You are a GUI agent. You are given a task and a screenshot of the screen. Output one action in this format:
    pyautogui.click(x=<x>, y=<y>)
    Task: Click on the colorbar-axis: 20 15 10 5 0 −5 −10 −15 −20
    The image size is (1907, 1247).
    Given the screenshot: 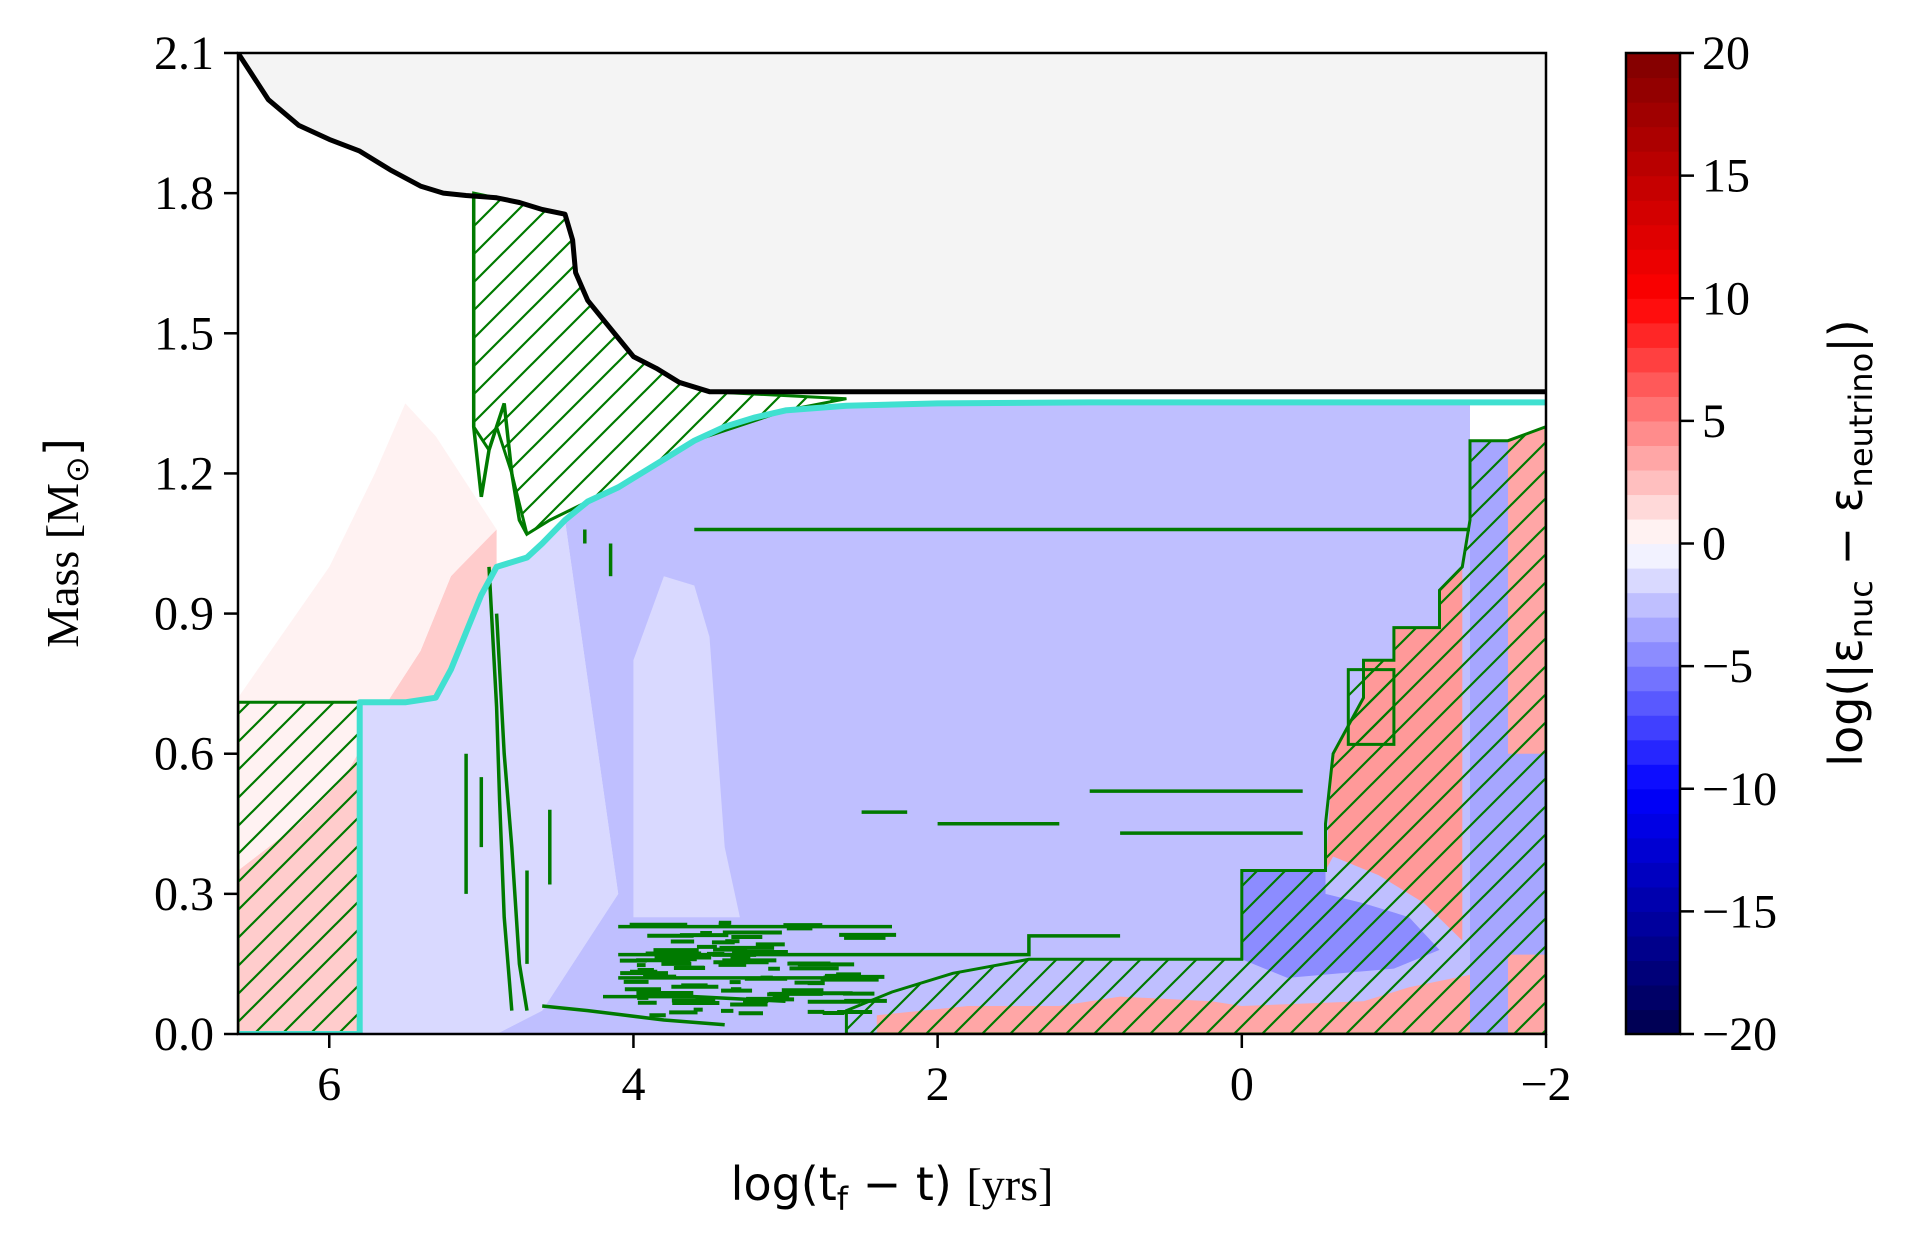 What is the action you would take?
    pyautogui.click(x=1728, y=544)
    